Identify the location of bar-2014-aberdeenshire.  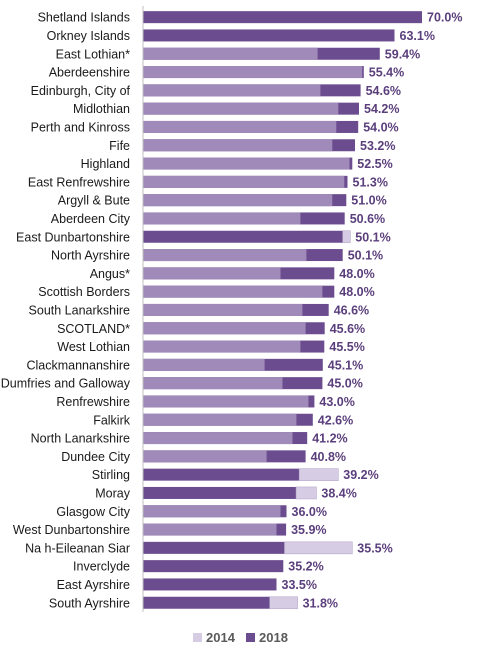
(253, 72).